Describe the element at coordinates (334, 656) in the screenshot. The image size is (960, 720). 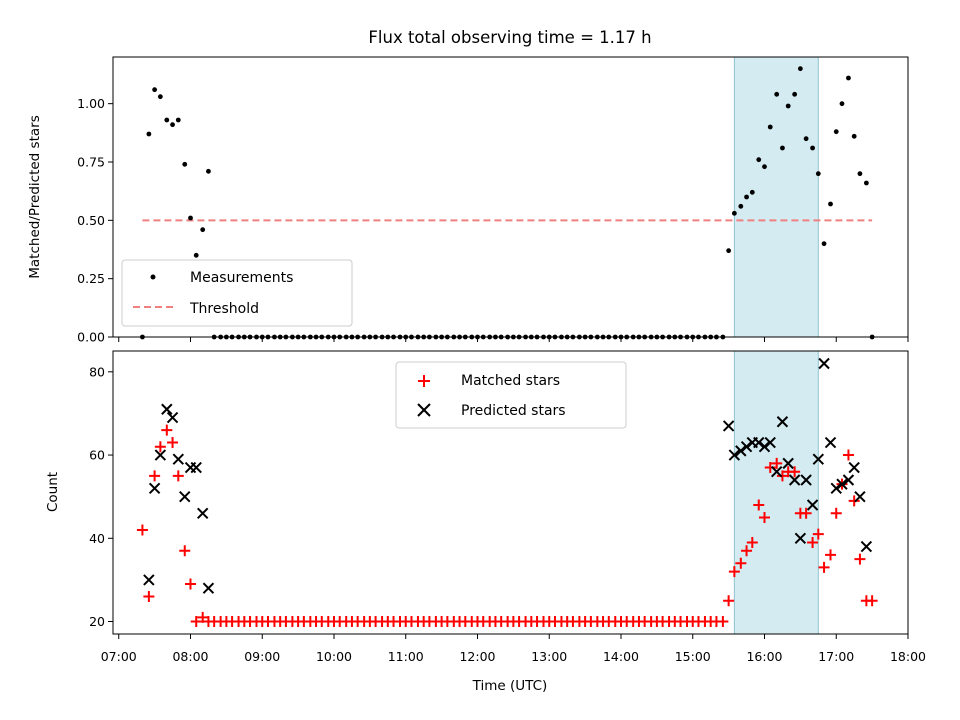
I see `x-tick-label: 10:00` at that location.